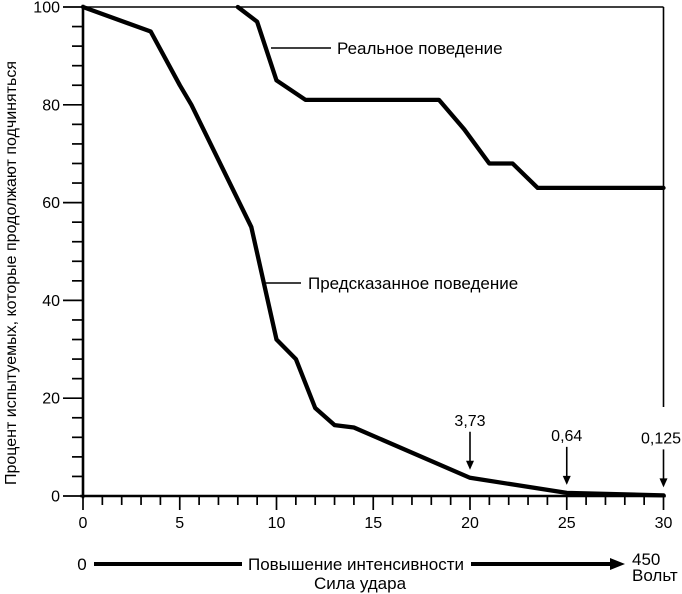 Image resolution: width=682 pixels, height=594 pixels. Describe the element at coordinates (277, 523) in the screenshot. I see `x-tick-label: 10` at that location.